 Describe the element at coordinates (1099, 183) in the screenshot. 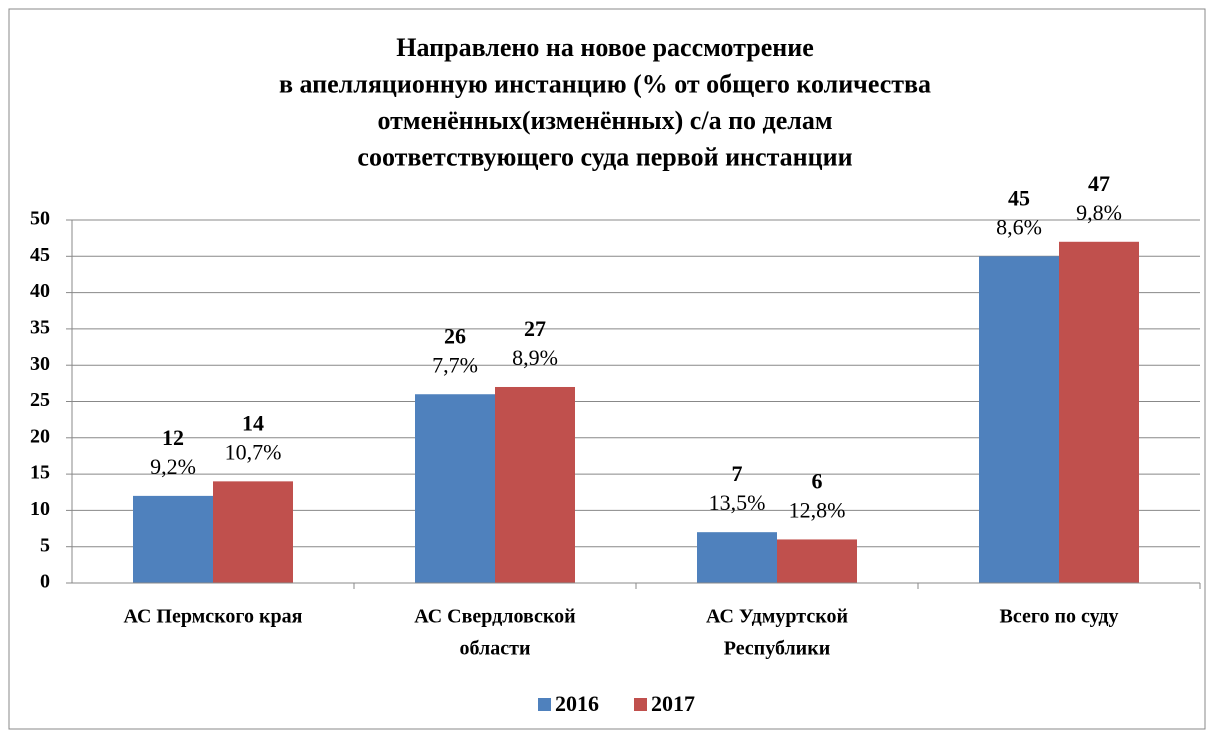

I see `data-label: 47` at that location.